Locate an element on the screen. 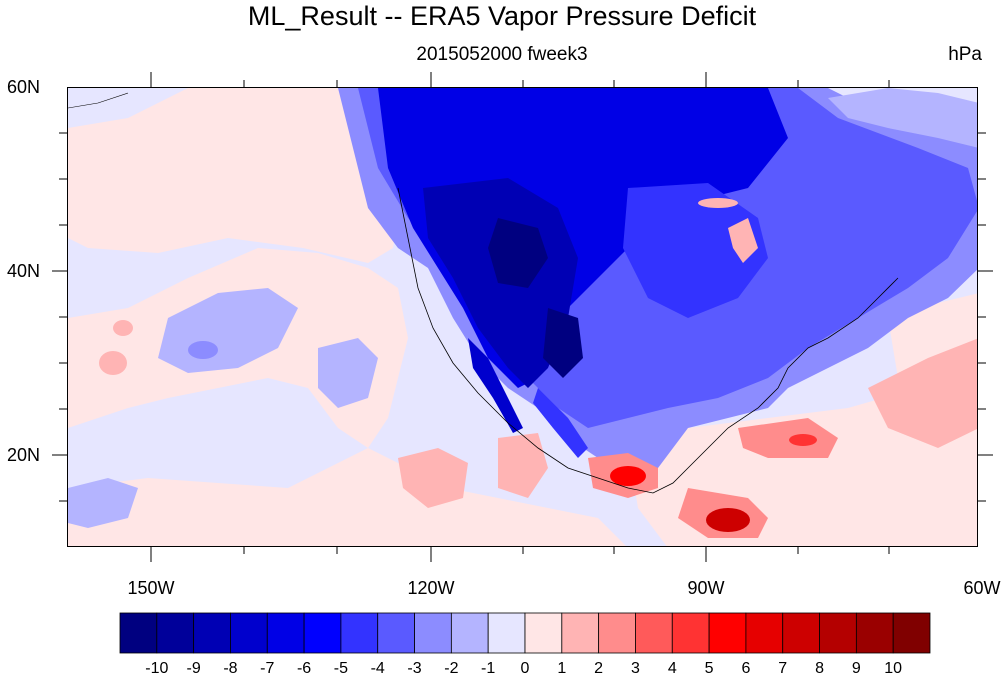 This screenshot has height=679, width=1004. lon-label-150w: 150W is located at coordinates (151, 588).